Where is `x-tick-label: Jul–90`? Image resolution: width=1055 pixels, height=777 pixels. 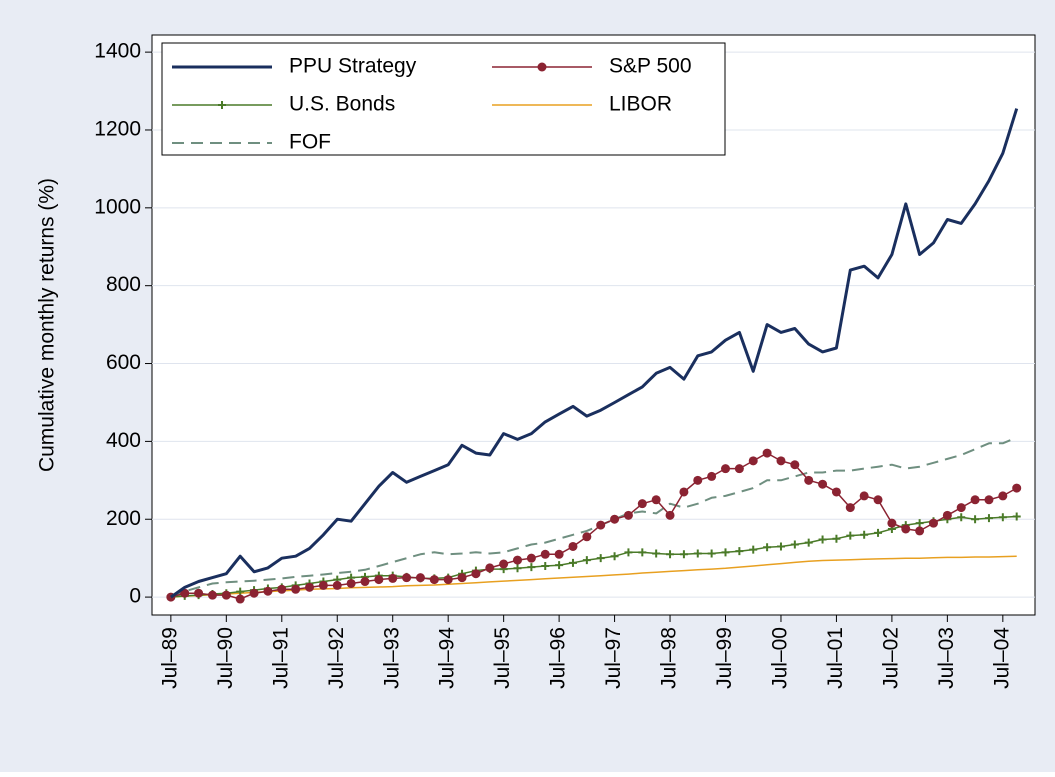
x-tick-label: Jul–90 is located at coordinates (225, 658).